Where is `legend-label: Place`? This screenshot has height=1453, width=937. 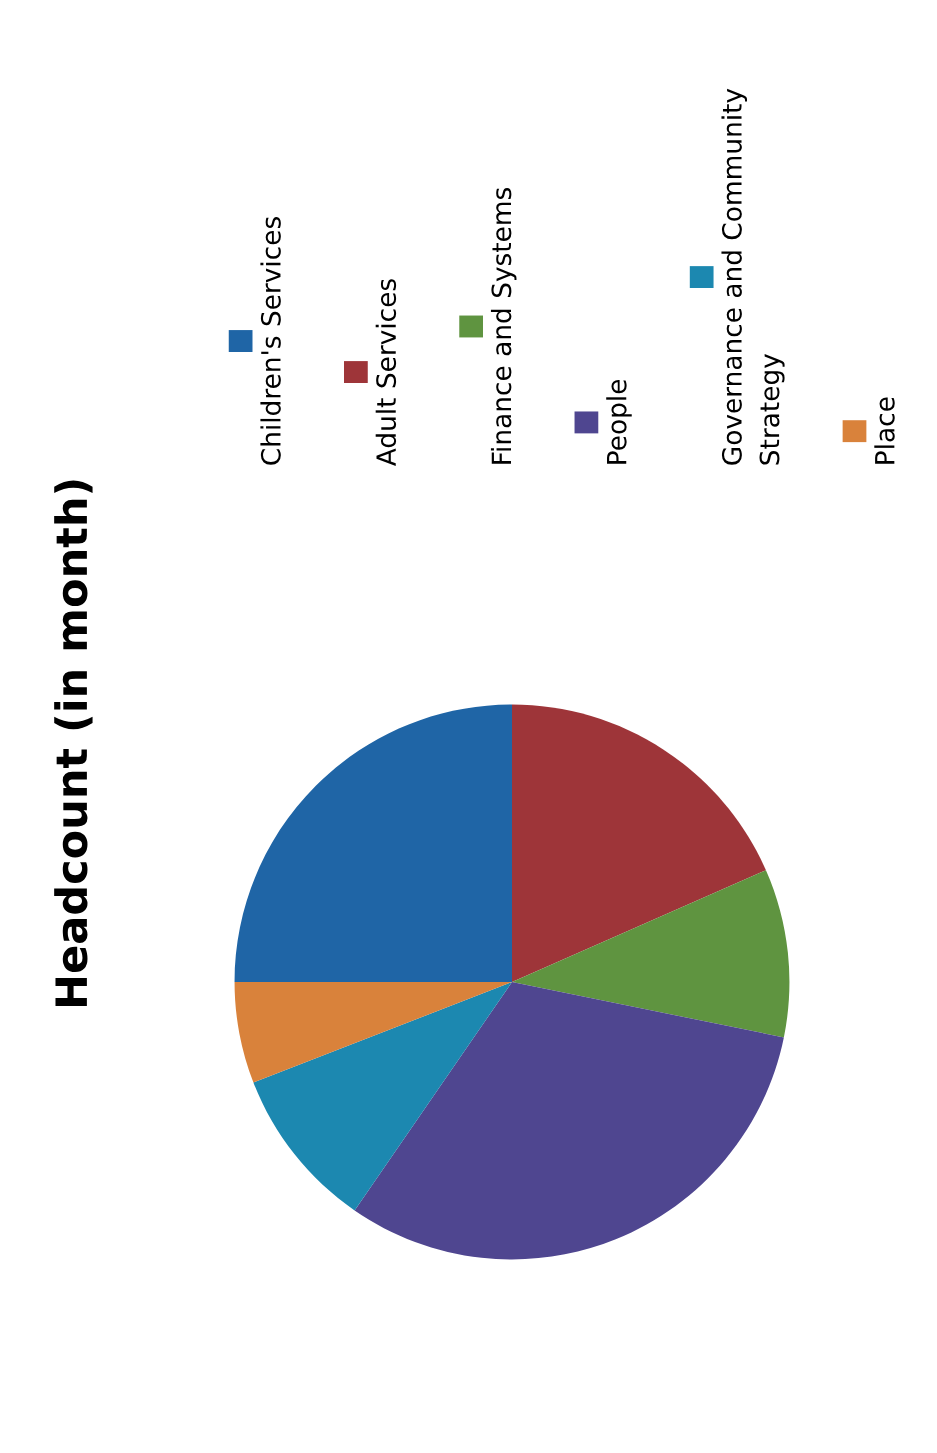
legend-label: Place is located at coordinates (884, 430).